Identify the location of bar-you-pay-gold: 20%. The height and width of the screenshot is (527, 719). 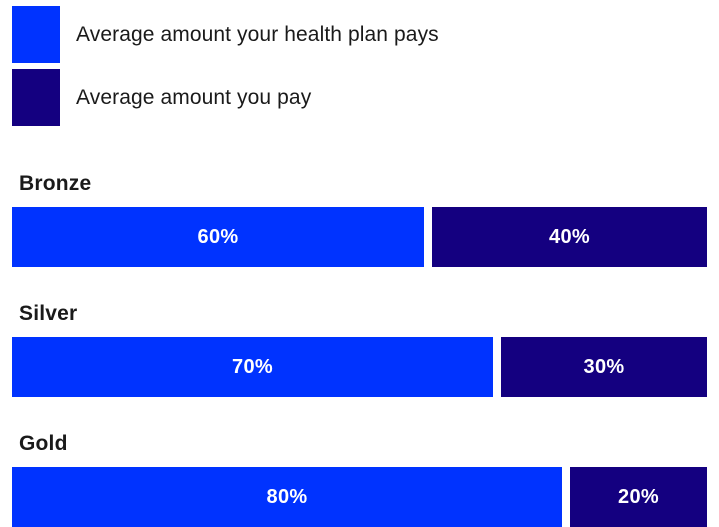
(638, 497).